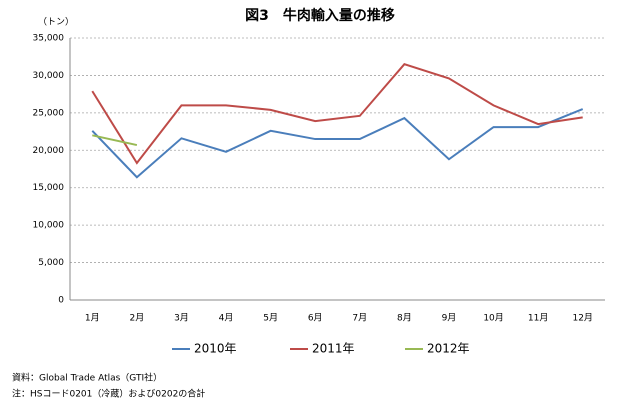 This screenshot has width=640, height=413. What do you see at coordinates (61, 301) in the screenshot?
I see `y-tick-label: 0` at bounding box center [61, 301].